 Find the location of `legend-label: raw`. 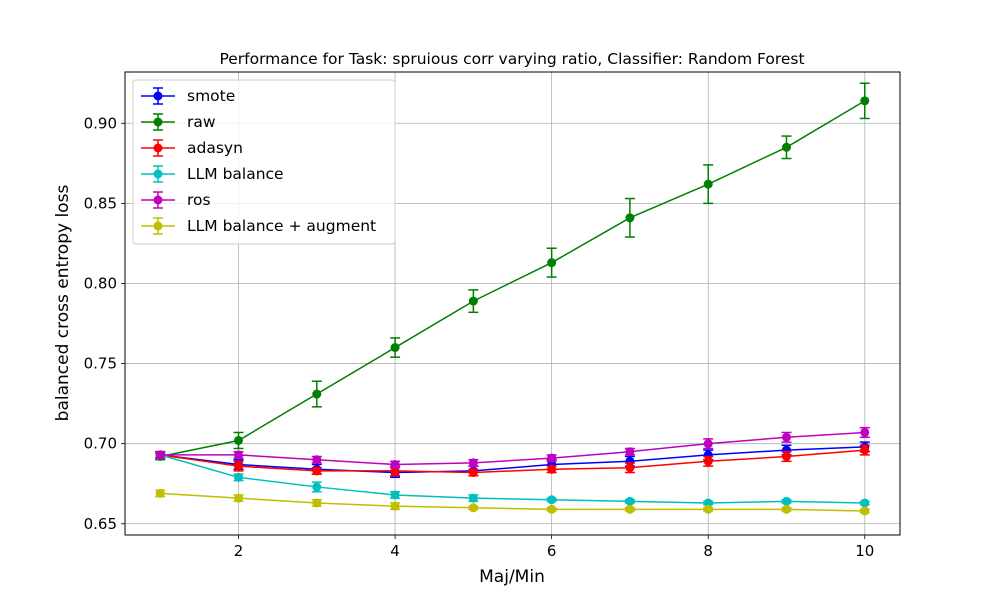

legend-label: raw is located at coordinates (201, 122).